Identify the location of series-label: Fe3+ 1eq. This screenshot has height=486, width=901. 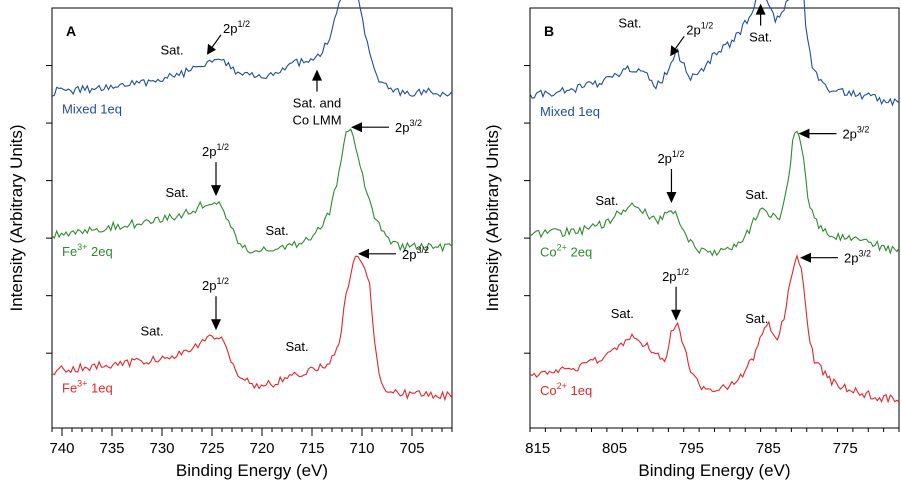
(87, 386).